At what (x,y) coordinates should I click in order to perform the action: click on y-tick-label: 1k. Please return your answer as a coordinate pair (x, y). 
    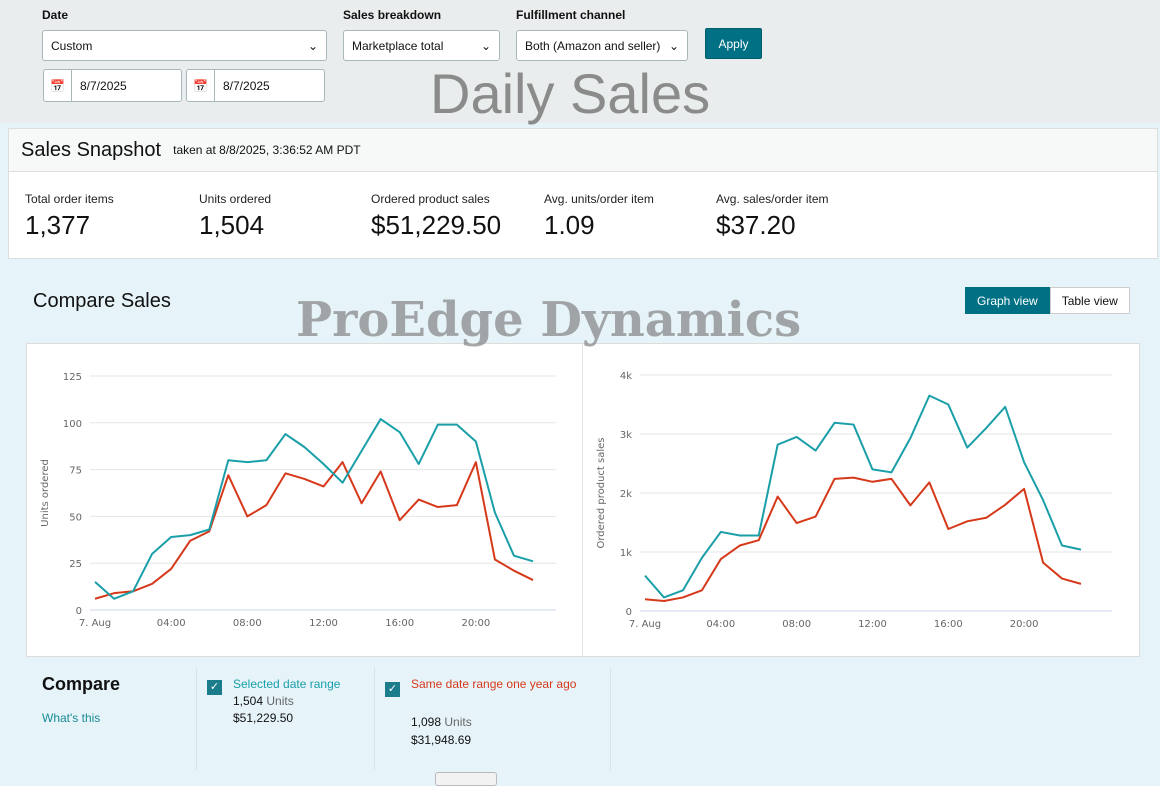
    Looking at the image, I should click on (626, 553).